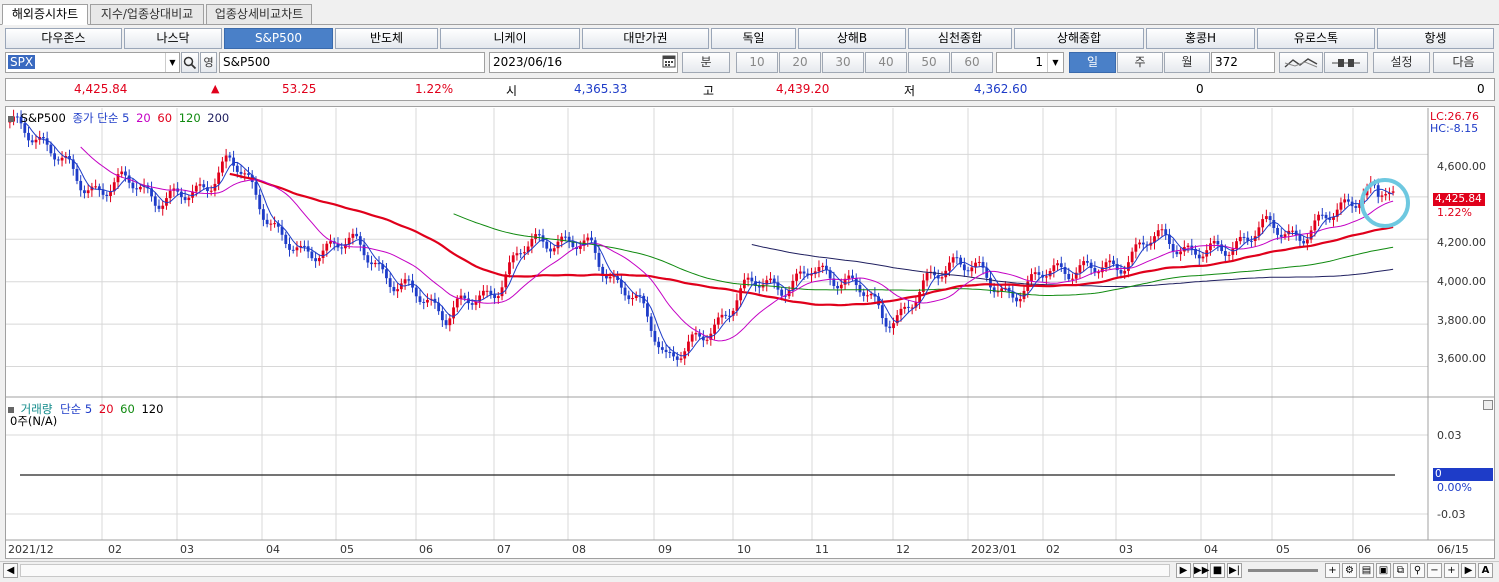  What do you see at coordinates (512, 91) in the screenshot?
I see `open-label: 시` at bounding box center [512, 91].